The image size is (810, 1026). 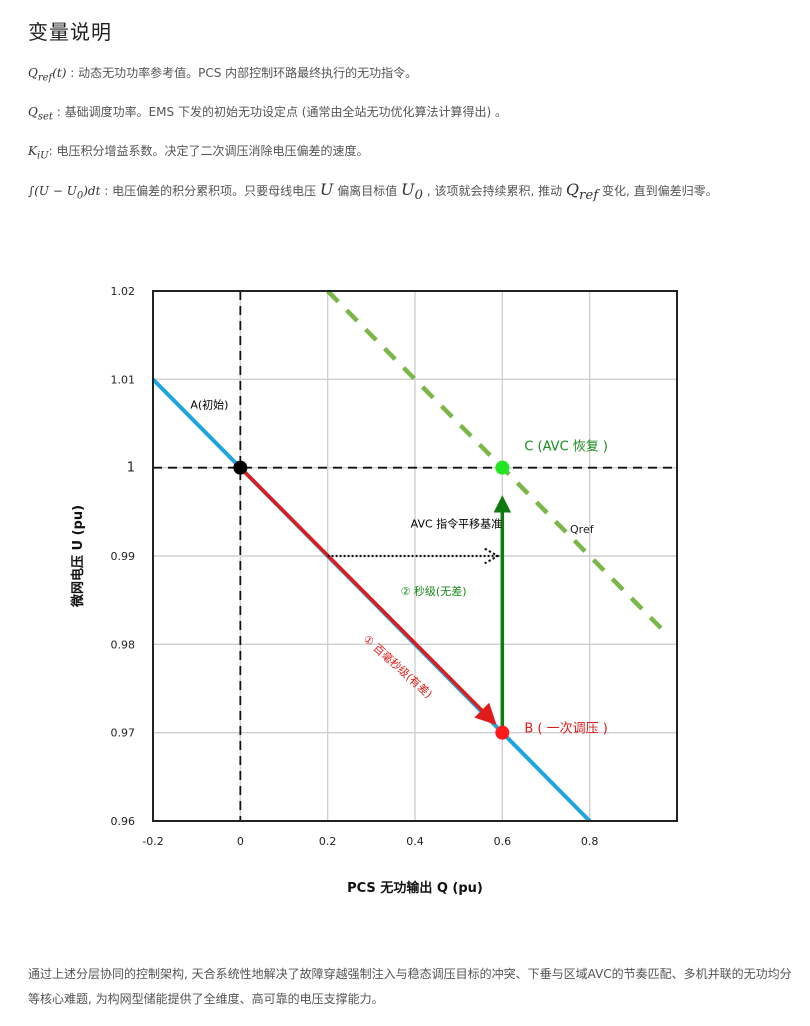 I want to click on definition-text: 偏离目标值, so click(x=367, y=191).